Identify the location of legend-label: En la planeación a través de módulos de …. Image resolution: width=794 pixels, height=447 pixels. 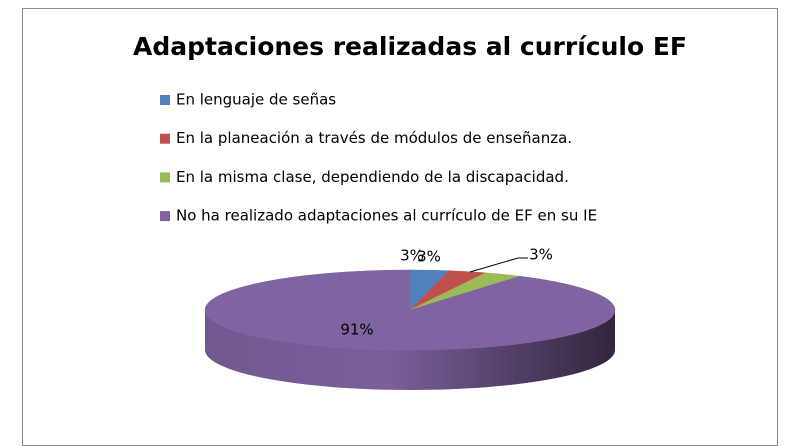
(374, 138).